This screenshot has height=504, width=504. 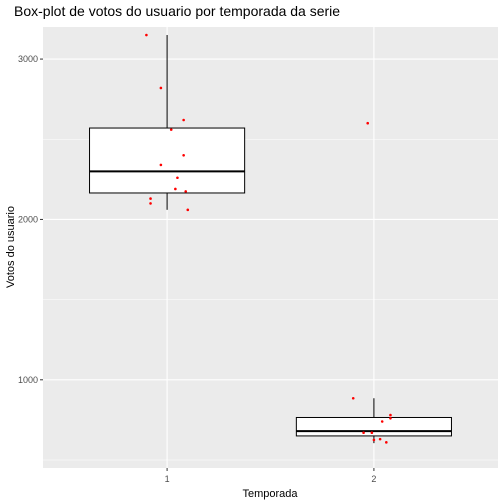 I want to click on y-axis-title: Votos do usuario, so click(x=11, y=247).